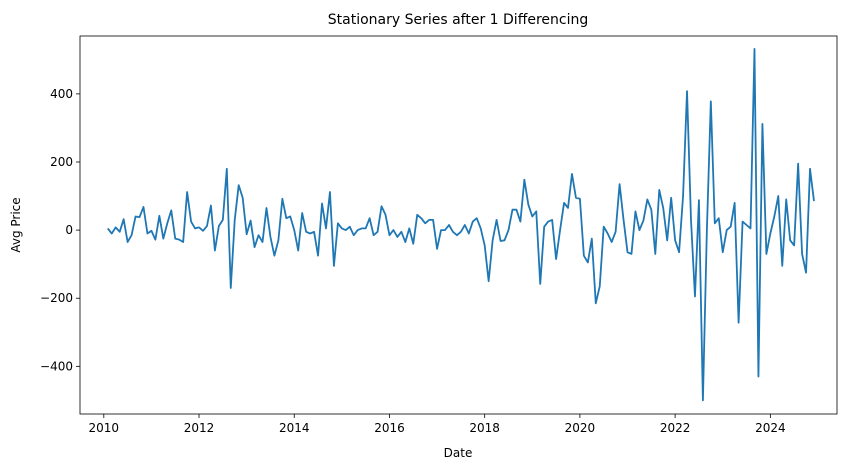 The height and width of the screenshot is (470, 862). Describe the element at coordinates (770, 428) in the screenshot. I see `x-tick-label: 2024` at that location.